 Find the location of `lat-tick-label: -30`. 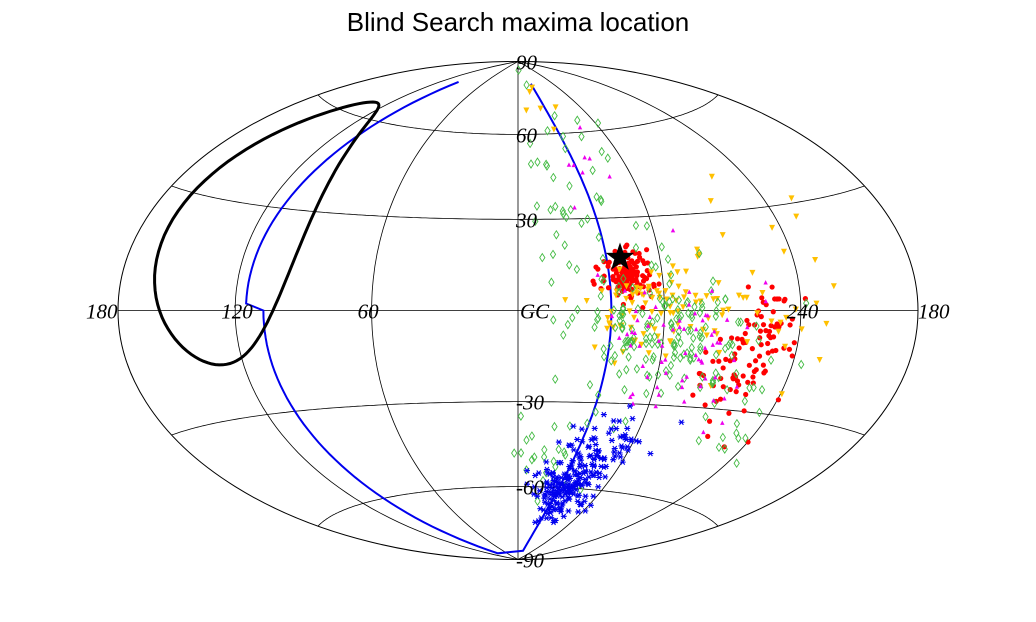

lat-tick-label: -30 is located at coordinates (530, 403).